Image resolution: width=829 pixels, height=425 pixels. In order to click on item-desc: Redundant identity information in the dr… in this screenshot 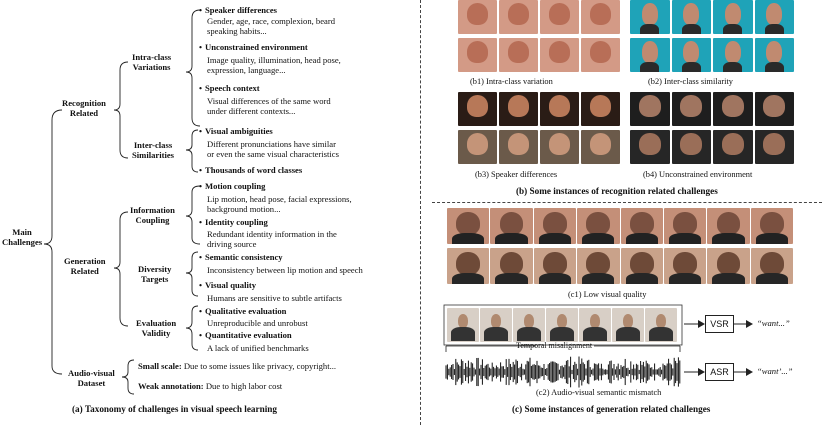, I will do `click(272, 239)`.